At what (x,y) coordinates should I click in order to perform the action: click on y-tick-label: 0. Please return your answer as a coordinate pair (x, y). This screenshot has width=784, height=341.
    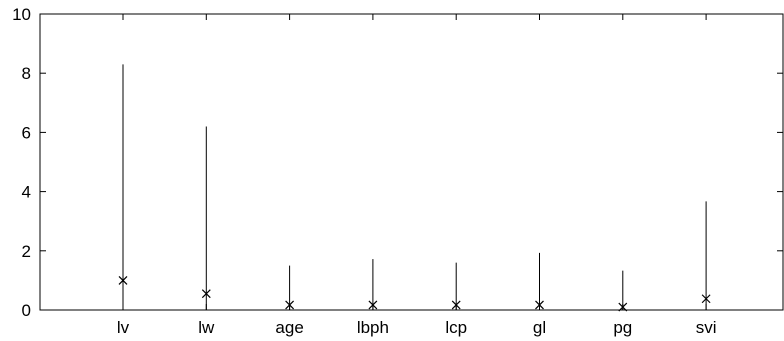
    Looking at the image, I should click on (26, 310).